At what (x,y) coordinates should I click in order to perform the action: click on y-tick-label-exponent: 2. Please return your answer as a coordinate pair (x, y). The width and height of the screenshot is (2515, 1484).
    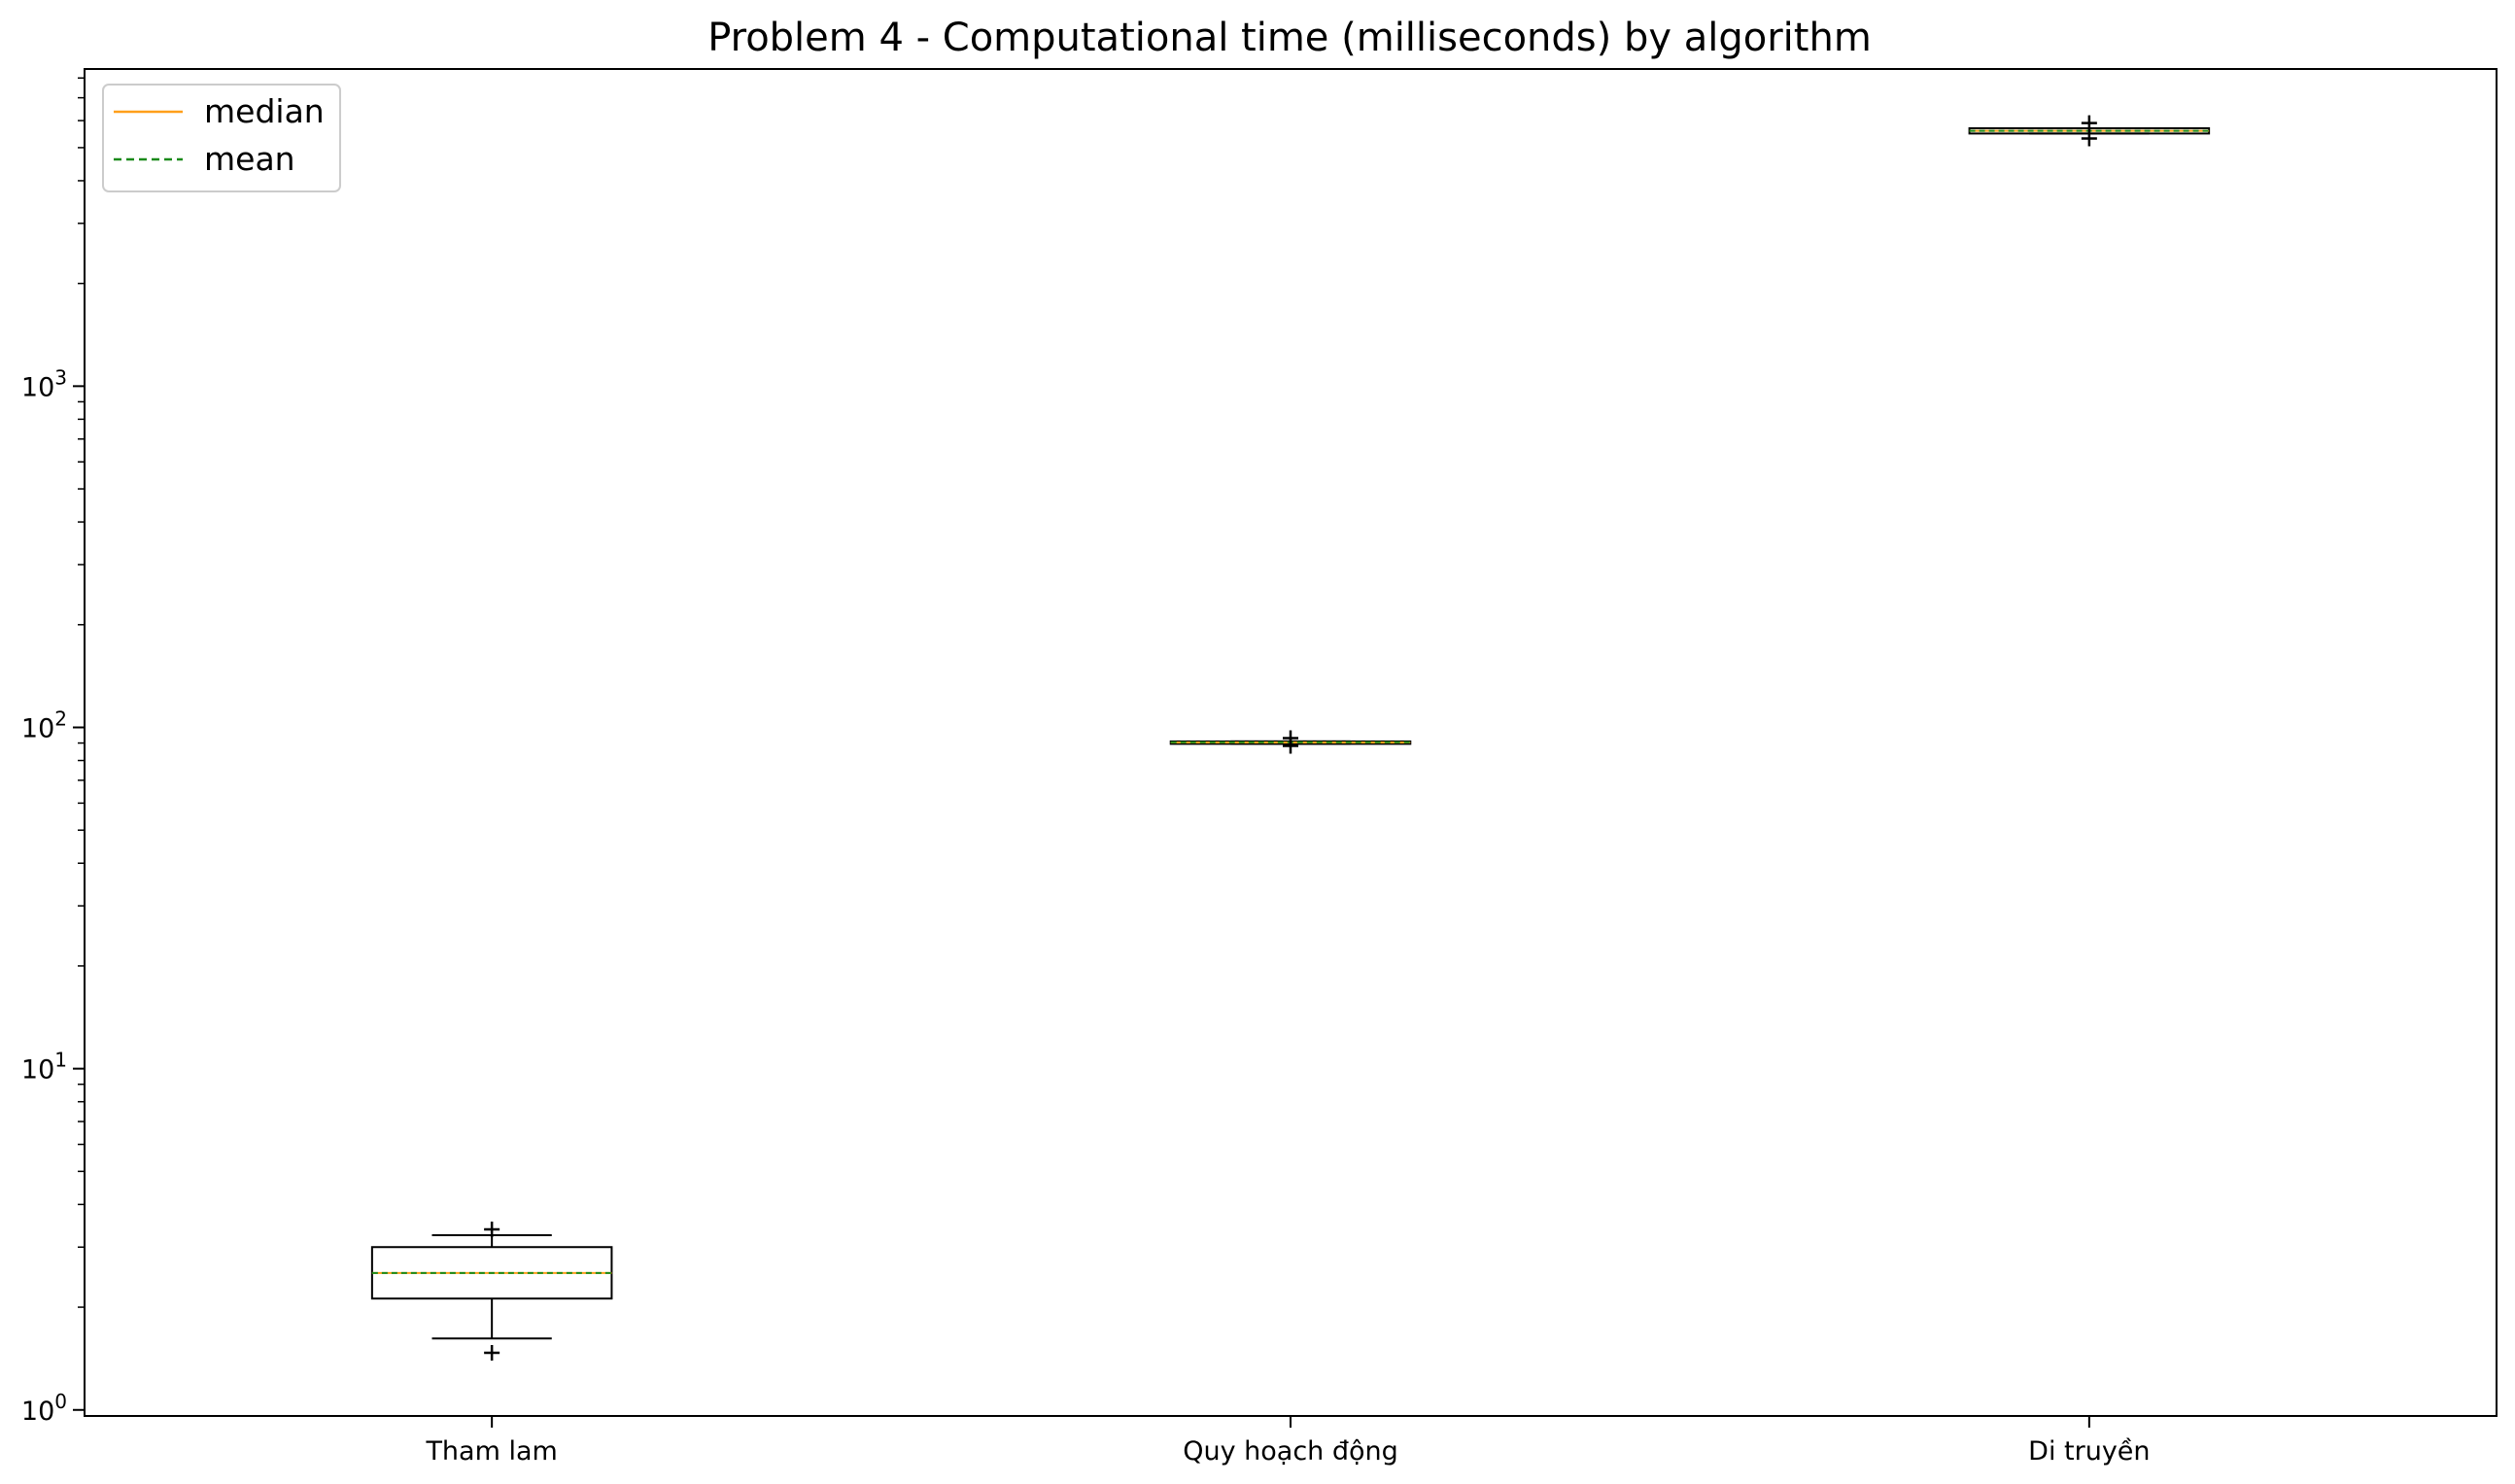
    Looking at the image, I should click on (60, 718).